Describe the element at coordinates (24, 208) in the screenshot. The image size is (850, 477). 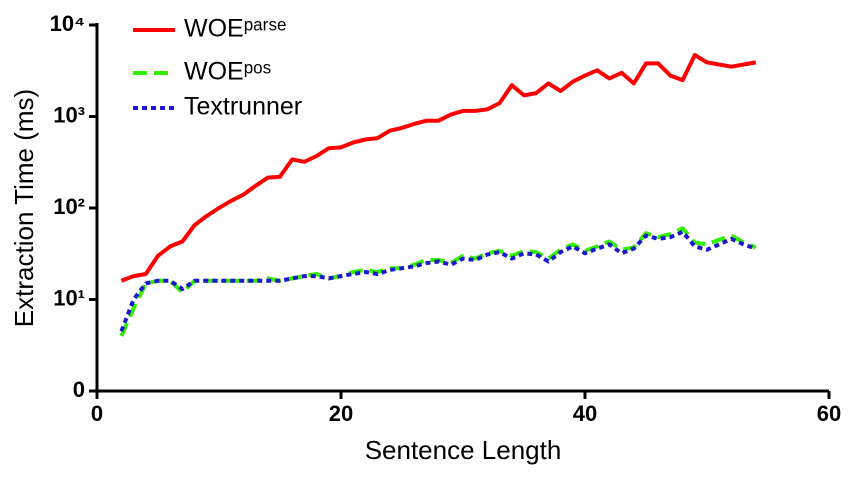
I see `y-axis-title: Extraction Time (ms)` at that location.